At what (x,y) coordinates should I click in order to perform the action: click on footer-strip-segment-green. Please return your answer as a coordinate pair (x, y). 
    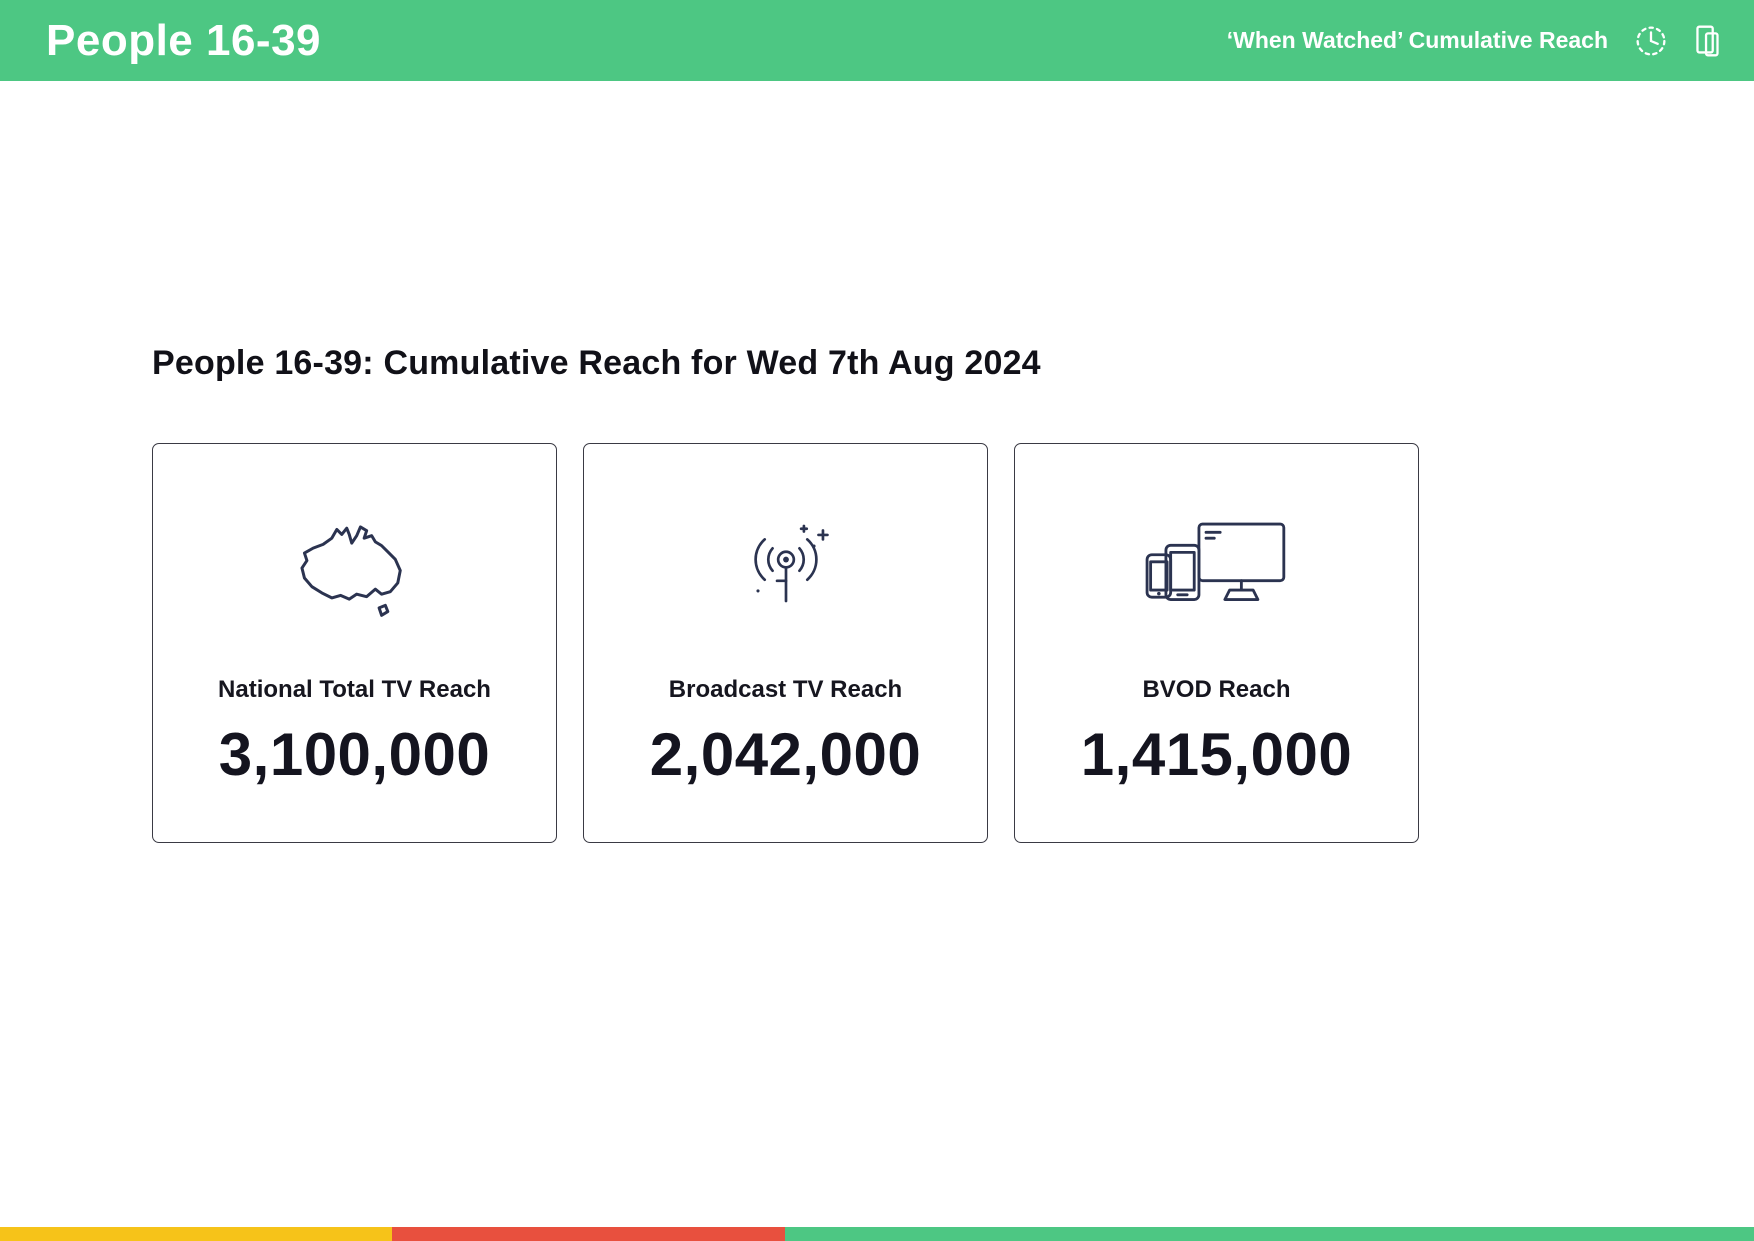
    Looking at the image, I should click on (1269, 1234).